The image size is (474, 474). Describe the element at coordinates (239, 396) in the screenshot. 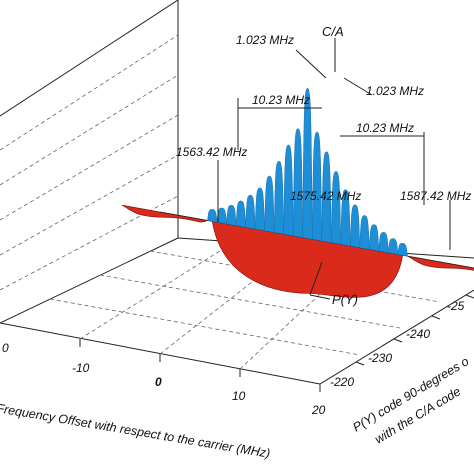

I see `x-tick-label: 10` at that location.